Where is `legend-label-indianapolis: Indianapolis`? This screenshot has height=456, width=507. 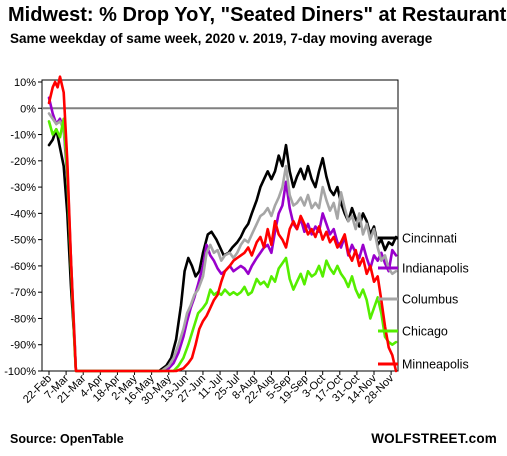 legend-label-indianapolis: Indianapolis is located at coordinates (435, 269).